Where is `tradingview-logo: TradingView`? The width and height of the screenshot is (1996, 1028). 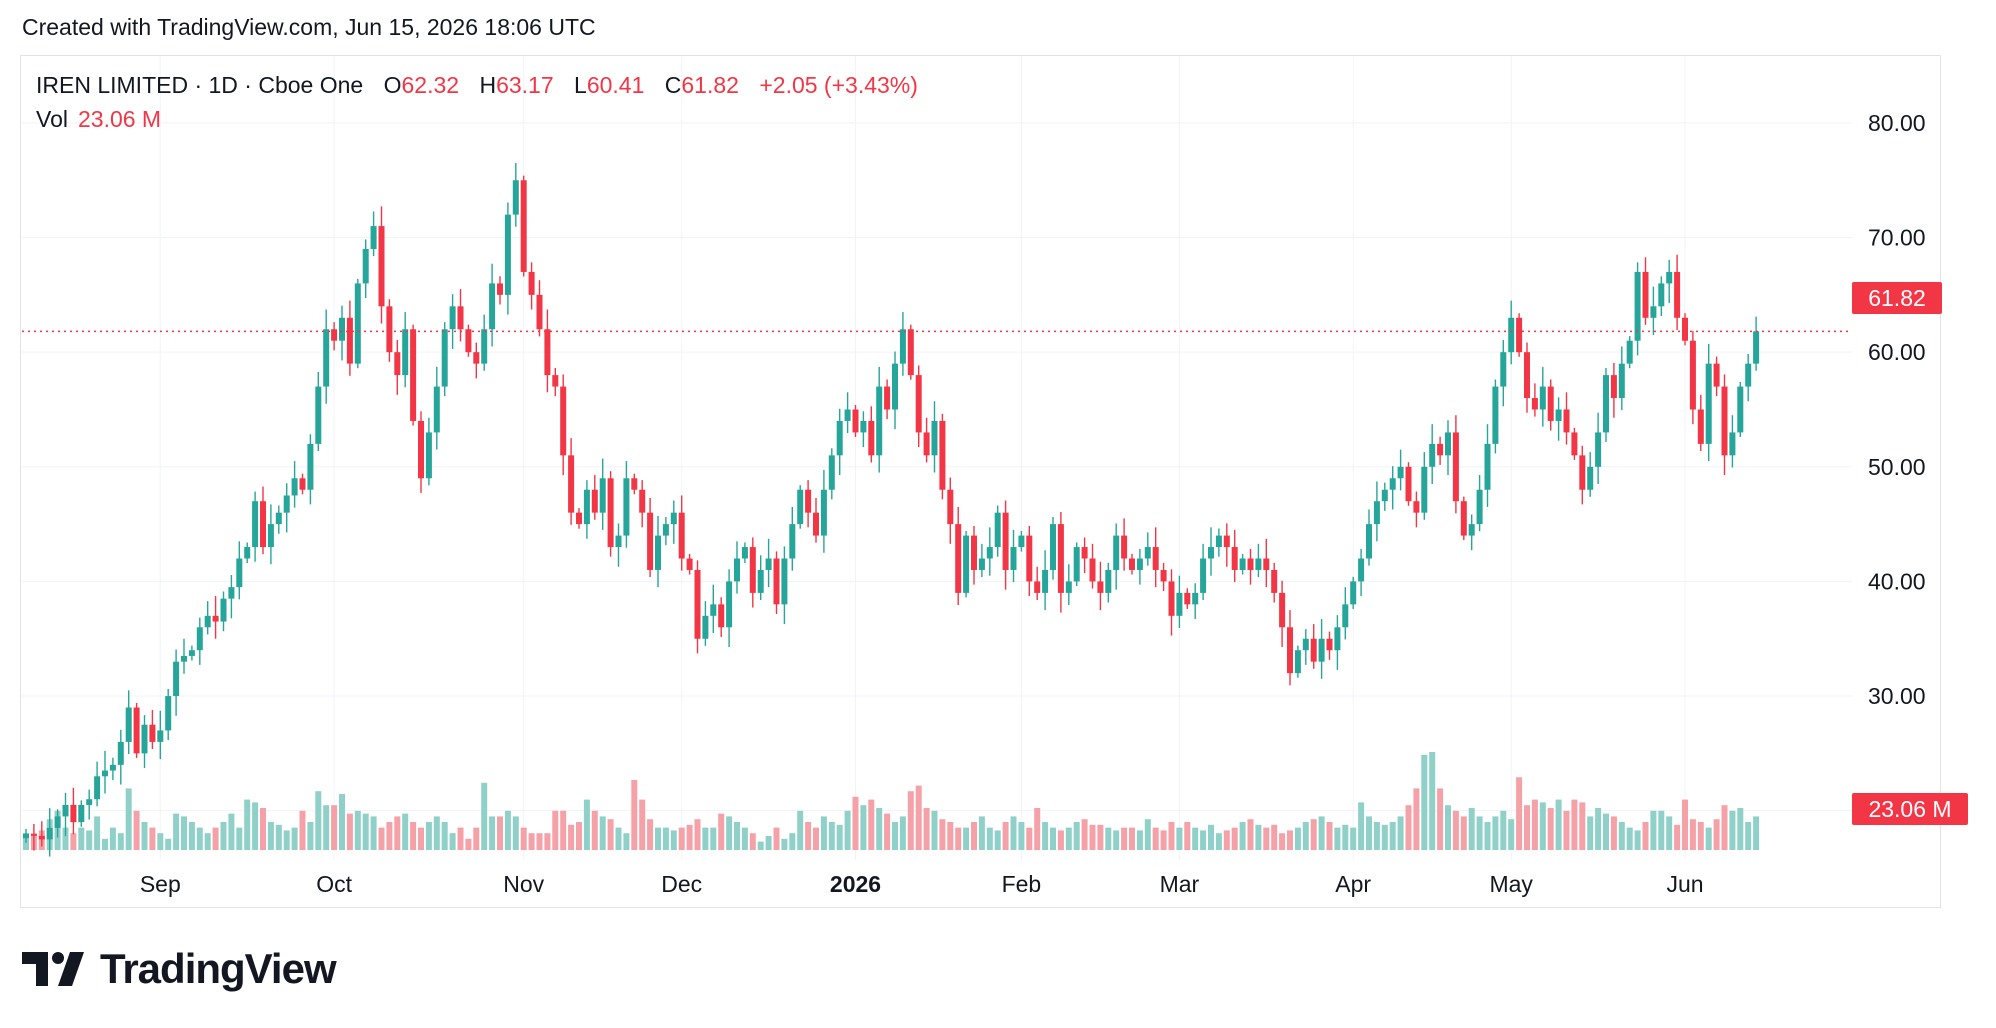
tradingview-logo: TradingView is located at coordinates (179, 969).